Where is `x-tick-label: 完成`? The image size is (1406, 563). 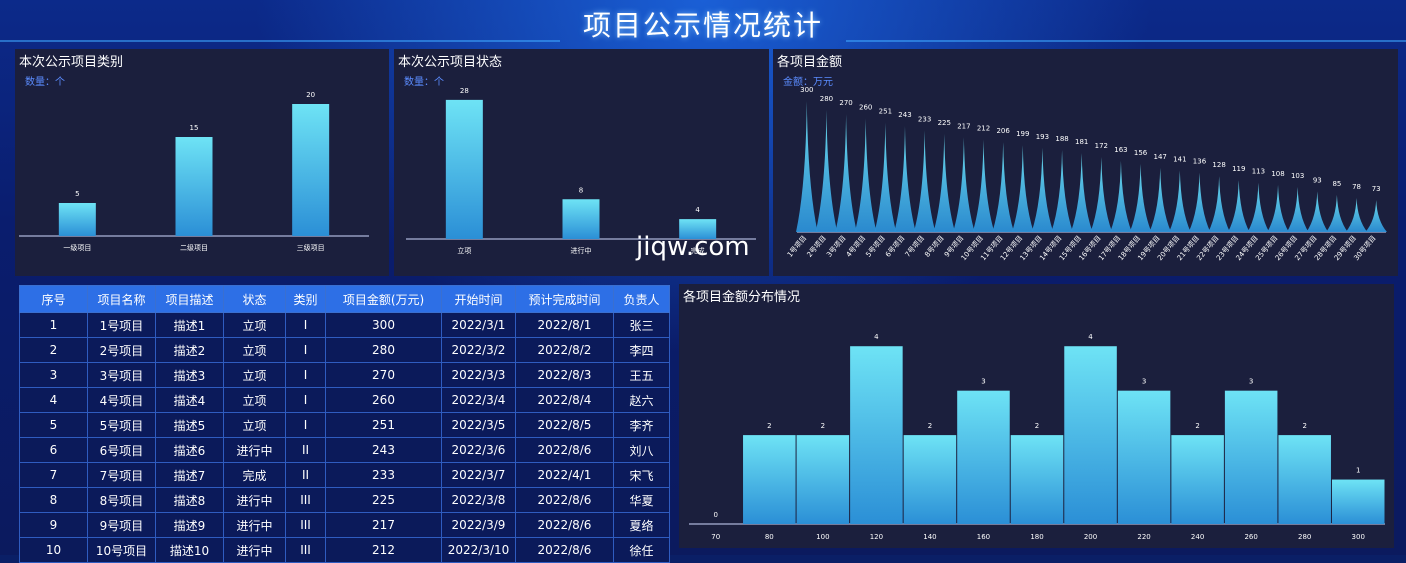
x-tick-label: 完成 is located at coordinates (698, 250).